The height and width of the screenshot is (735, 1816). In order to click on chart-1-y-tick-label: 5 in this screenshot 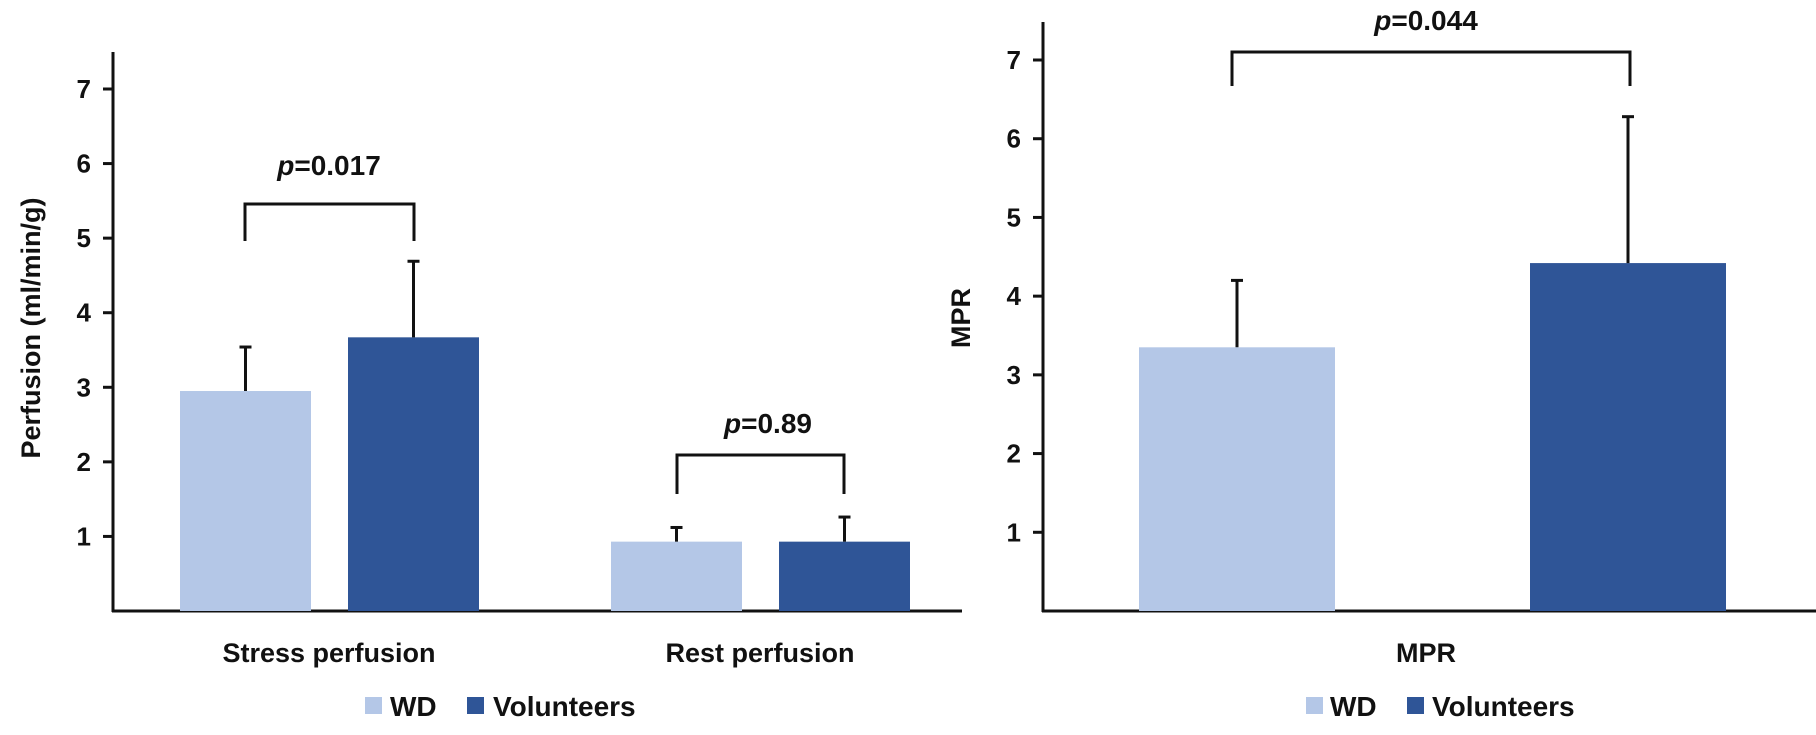, I will do `click(84, 238)`.